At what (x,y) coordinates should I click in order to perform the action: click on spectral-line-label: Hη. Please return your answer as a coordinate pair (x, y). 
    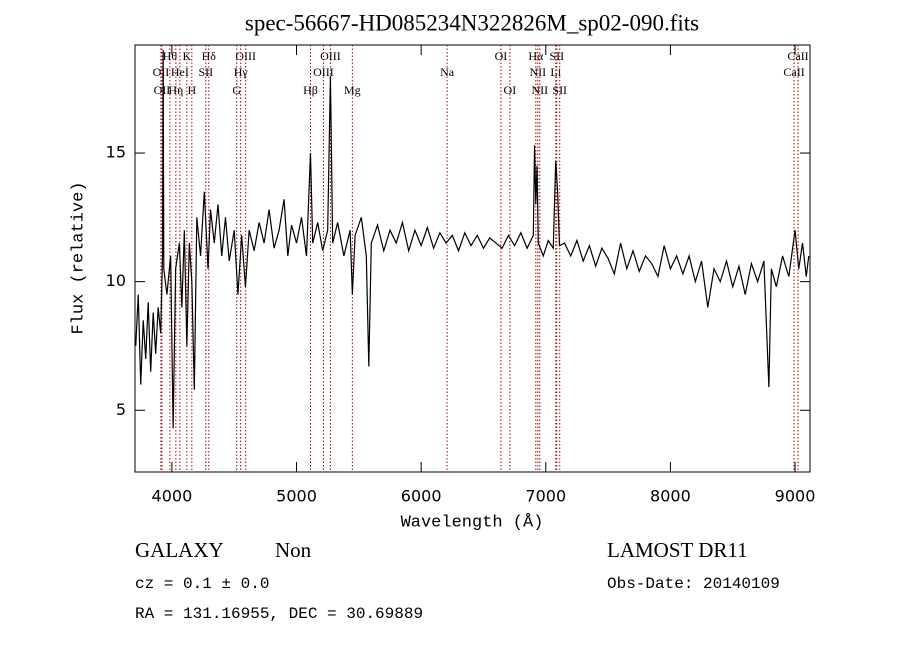
    Looking at the image, I should click on (175, 90).